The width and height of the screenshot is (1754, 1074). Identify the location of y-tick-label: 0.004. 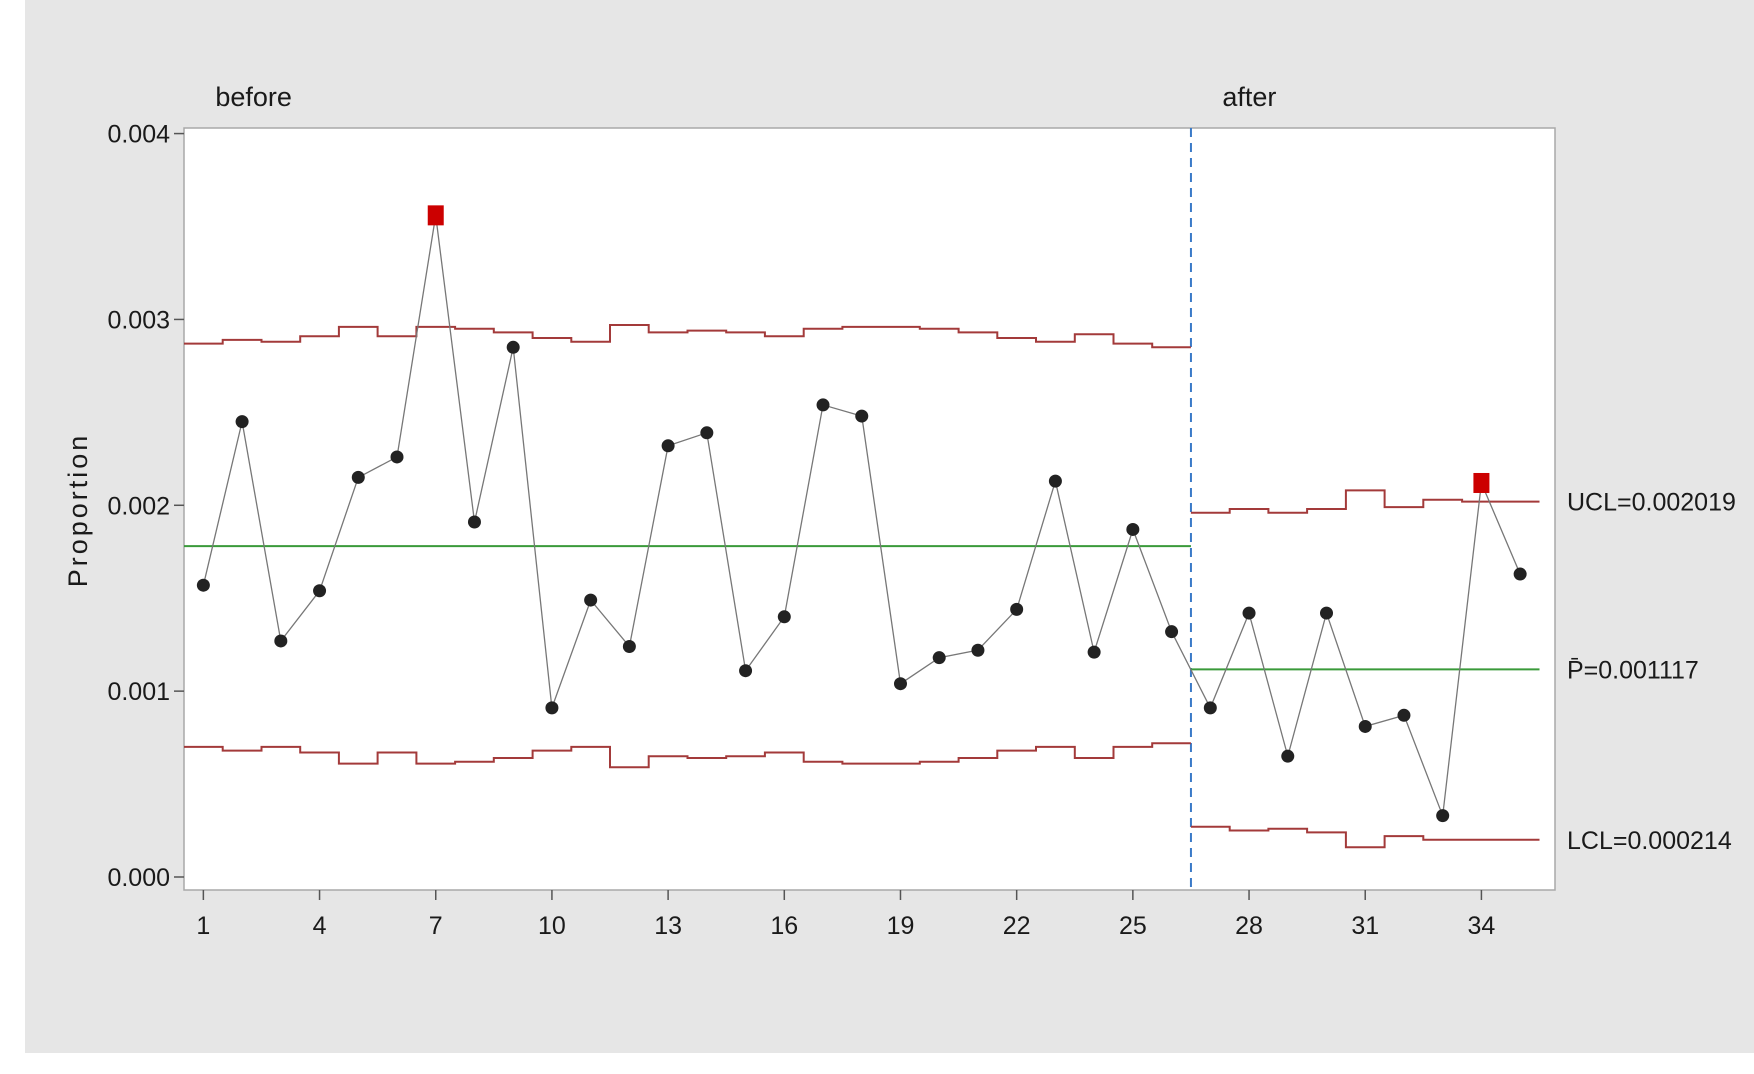
(138, 135).